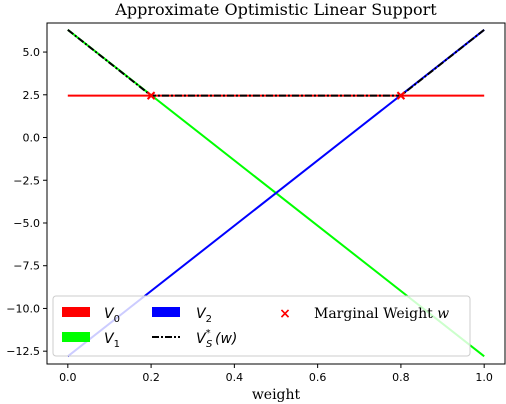  Describe the element at coordinates (276, 374) in the screenshot. I see `x-axis: 0.0 0.2 0.4 0.6 0.8 1.0` at that location.